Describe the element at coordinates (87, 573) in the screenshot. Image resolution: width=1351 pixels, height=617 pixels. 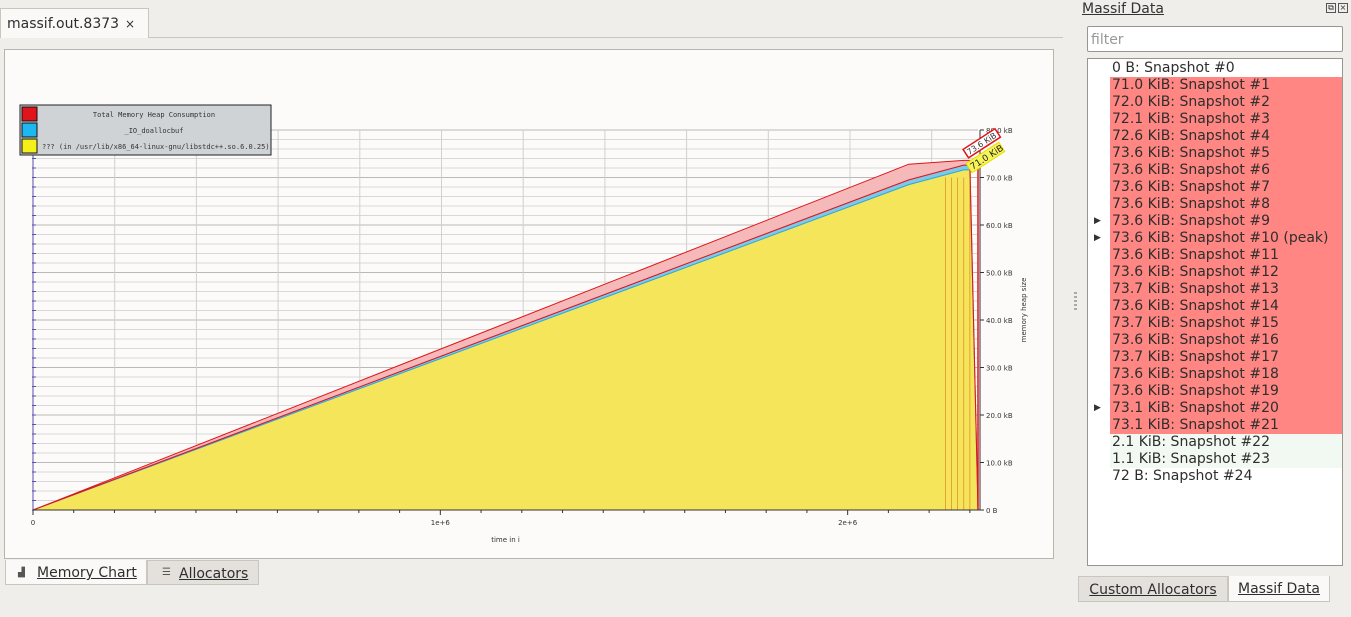
I see `tab-memory-chart-label: Memory Chart` at that location.